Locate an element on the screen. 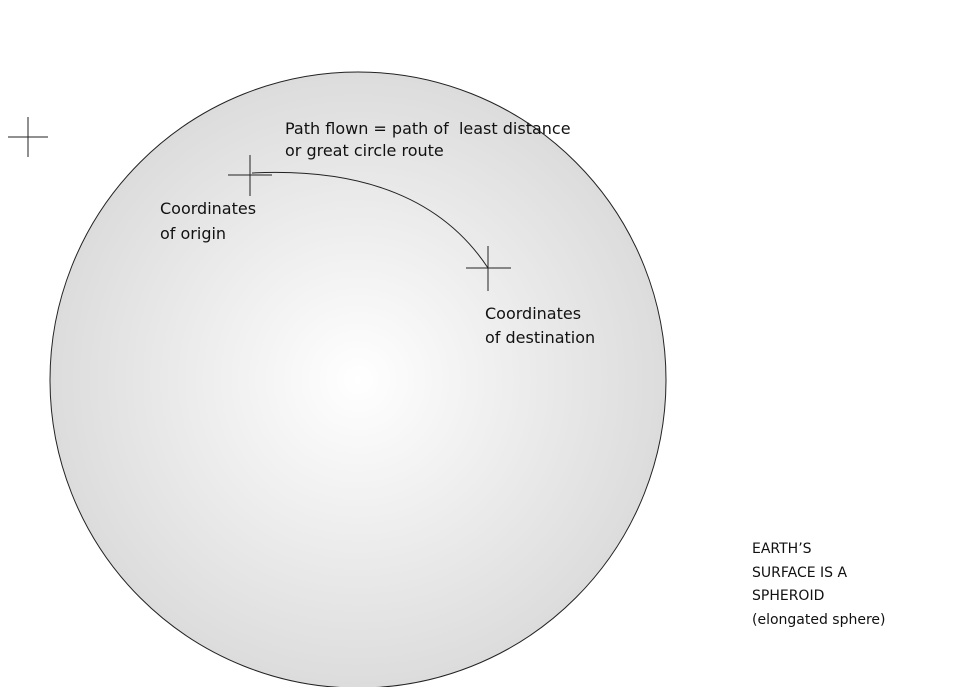 The height and width of the screenshot is (687, 956). path-label: or great circle route is located at coordinates (364, 150).